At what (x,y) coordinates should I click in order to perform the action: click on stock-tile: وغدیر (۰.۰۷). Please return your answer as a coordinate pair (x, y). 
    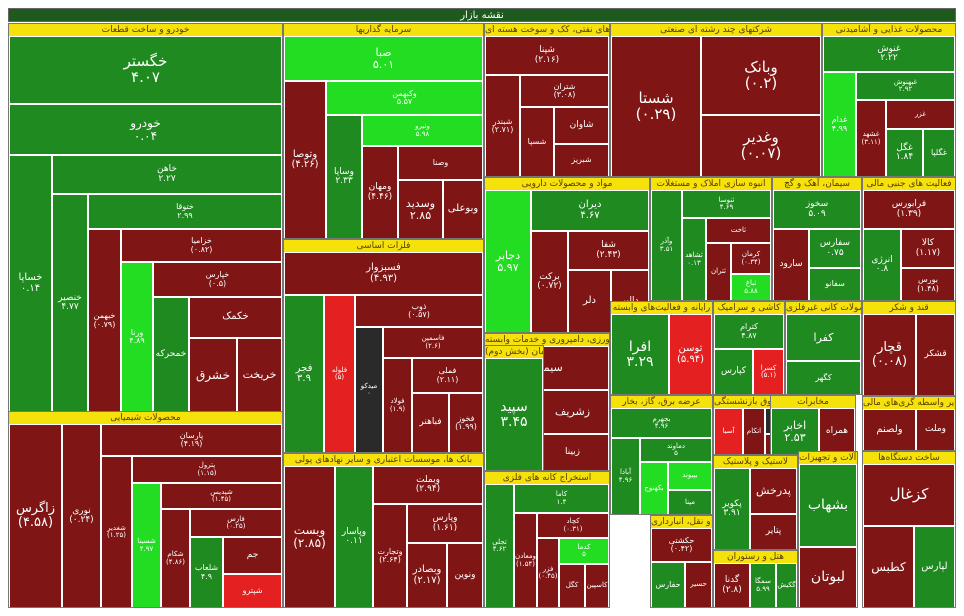
    Looking at the image, I should click on (761, 145).